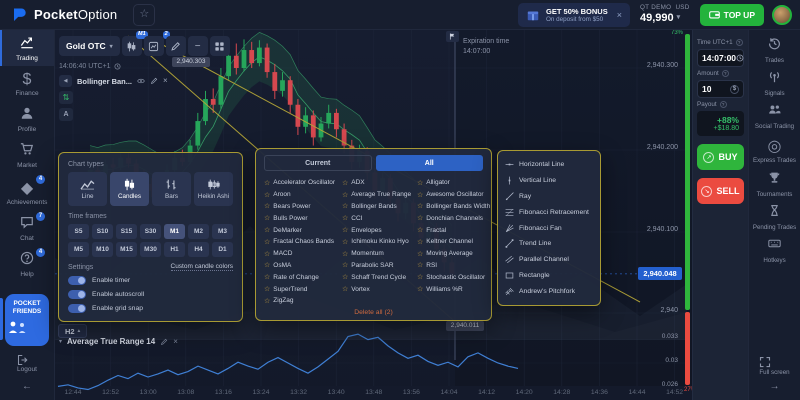  I want to click on indicator-item-macd: ☆ MACD, so click(303, 254).